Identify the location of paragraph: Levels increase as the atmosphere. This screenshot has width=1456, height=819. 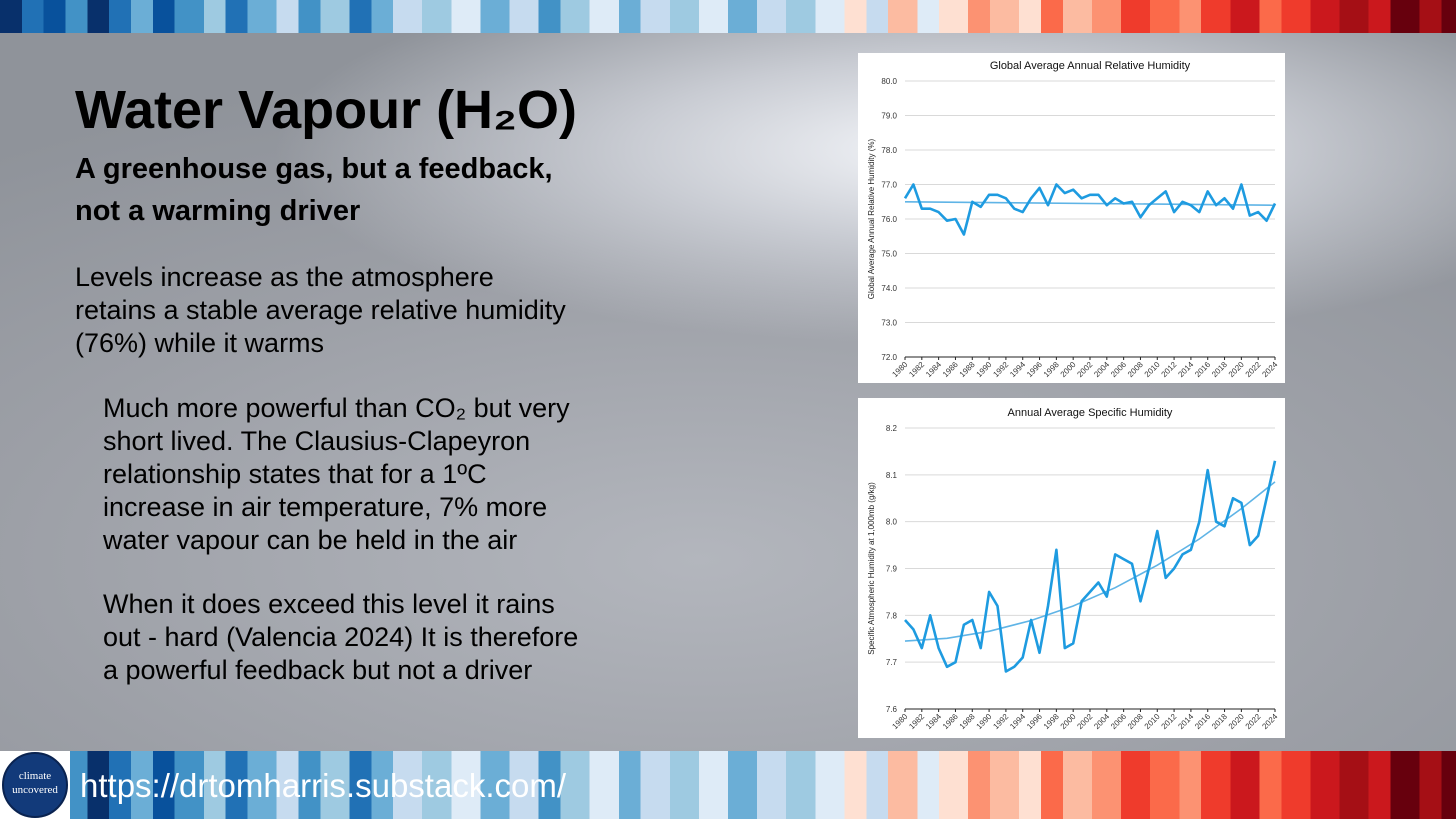
(284, 277).